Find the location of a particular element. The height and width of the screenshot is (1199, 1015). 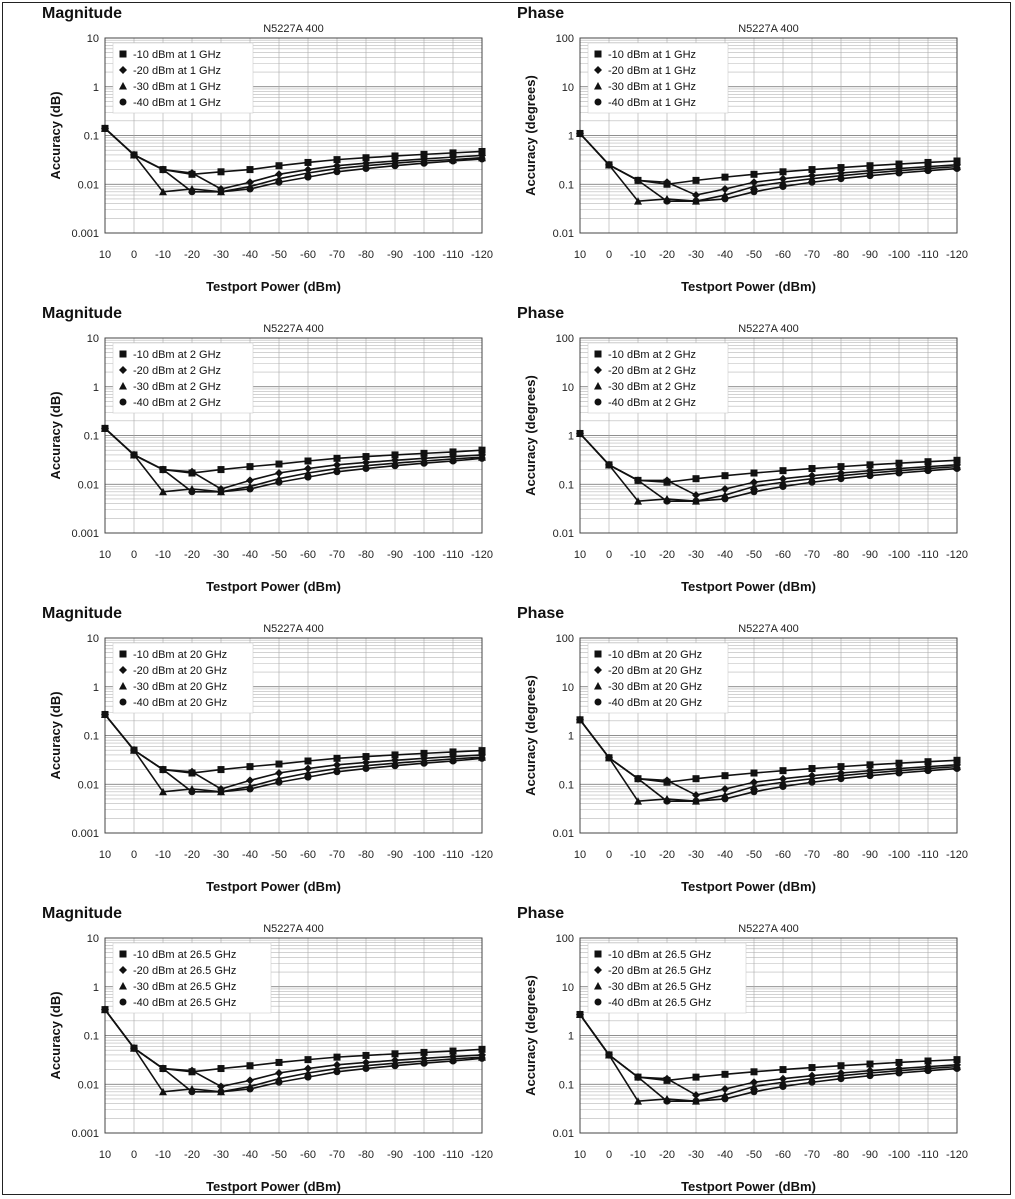

x-tick-label: -20 is located at coordinates (192, 255).